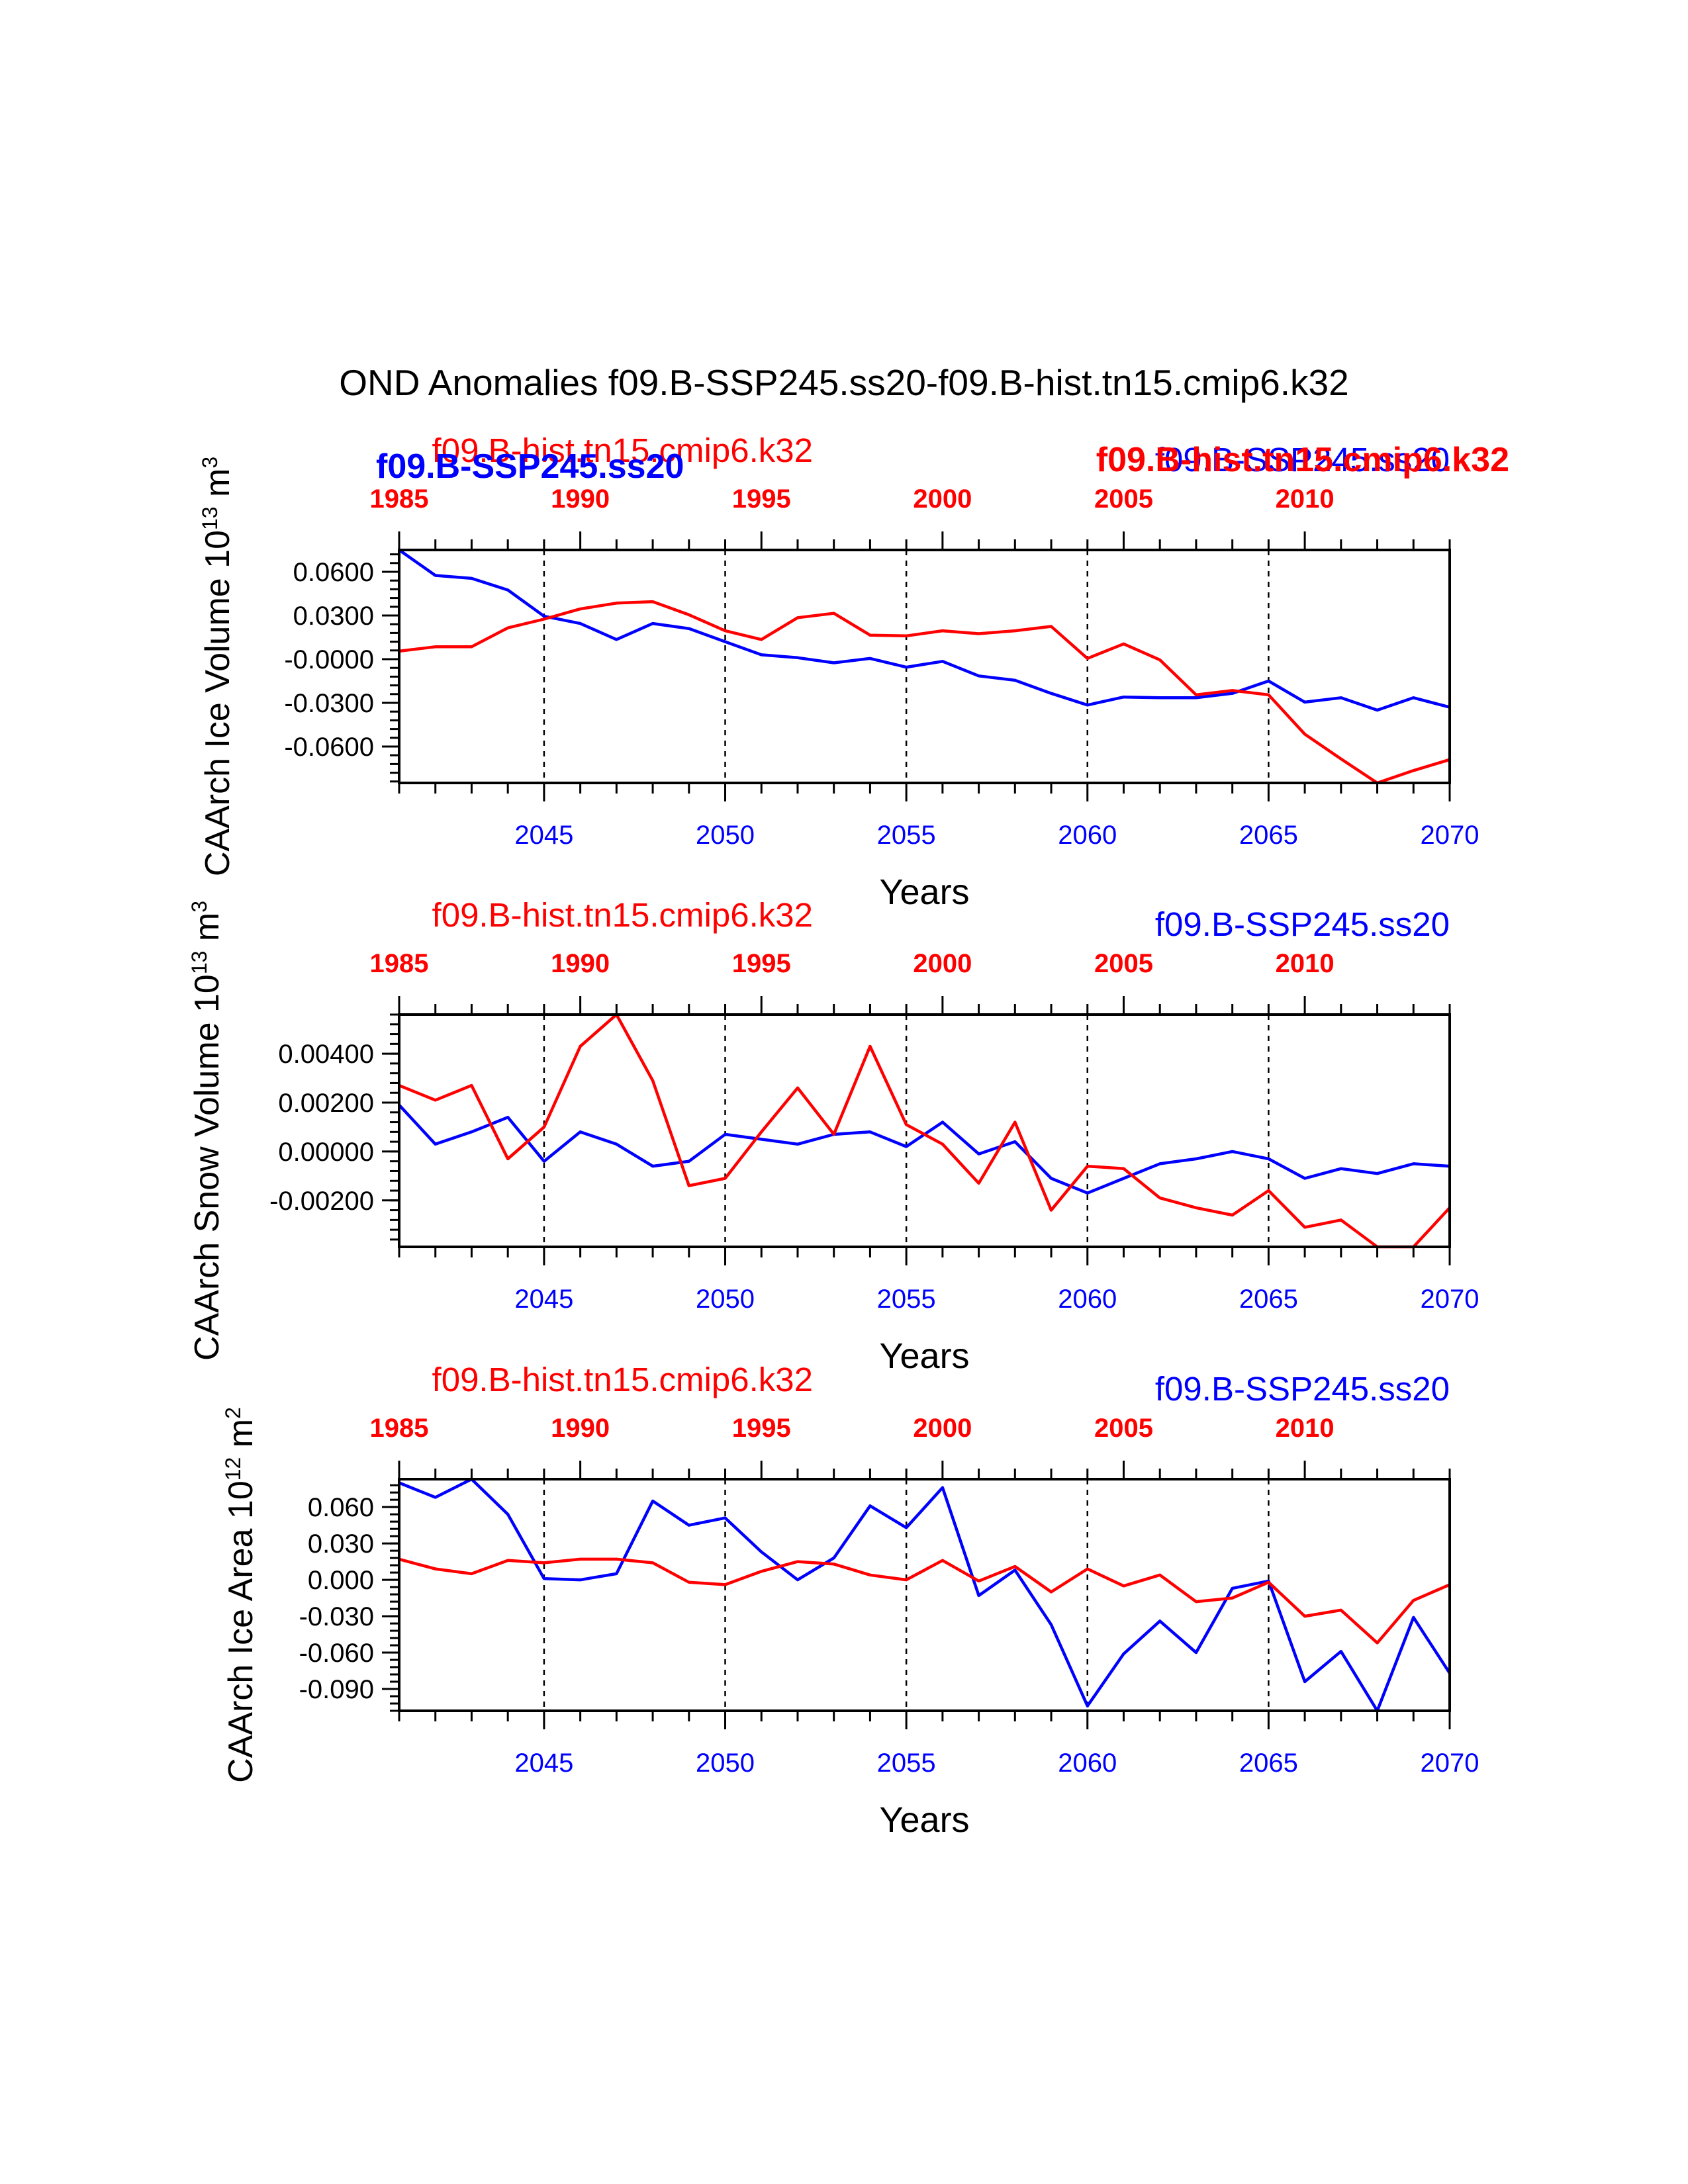  I want to click on y-axis-title: CAArch Ice Area 1012 m2, so click(240, 1595).